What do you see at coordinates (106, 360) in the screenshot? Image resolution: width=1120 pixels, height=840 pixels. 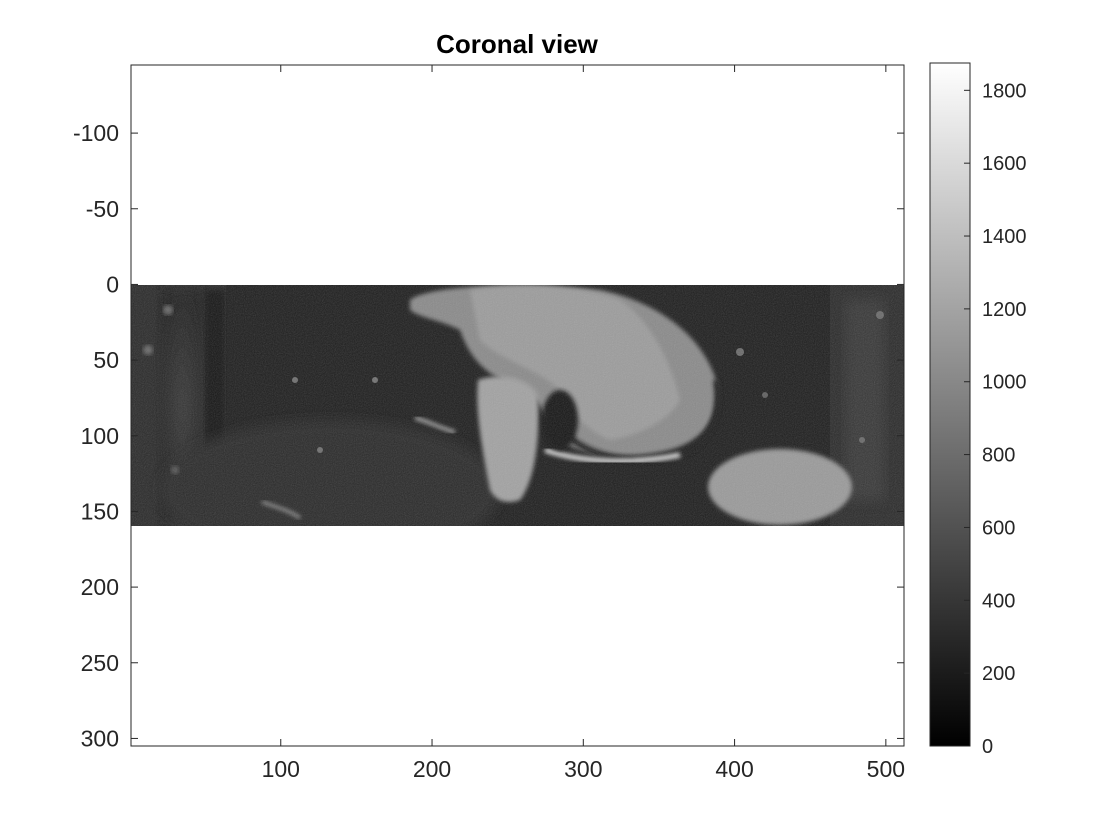 I see `y-tick-label: 50` at bounding box center [106, 360].